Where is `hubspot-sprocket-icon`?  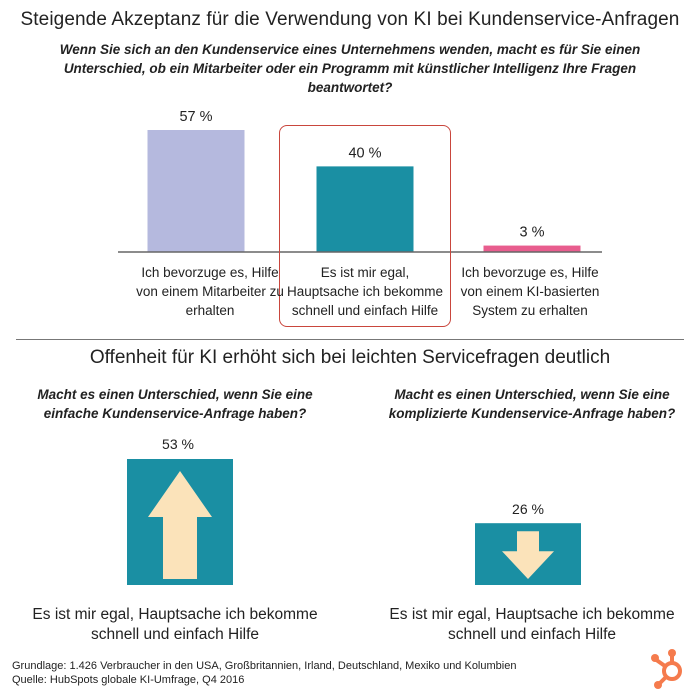 hubspot-sprocket-icon is located at coordinates (666, 669).